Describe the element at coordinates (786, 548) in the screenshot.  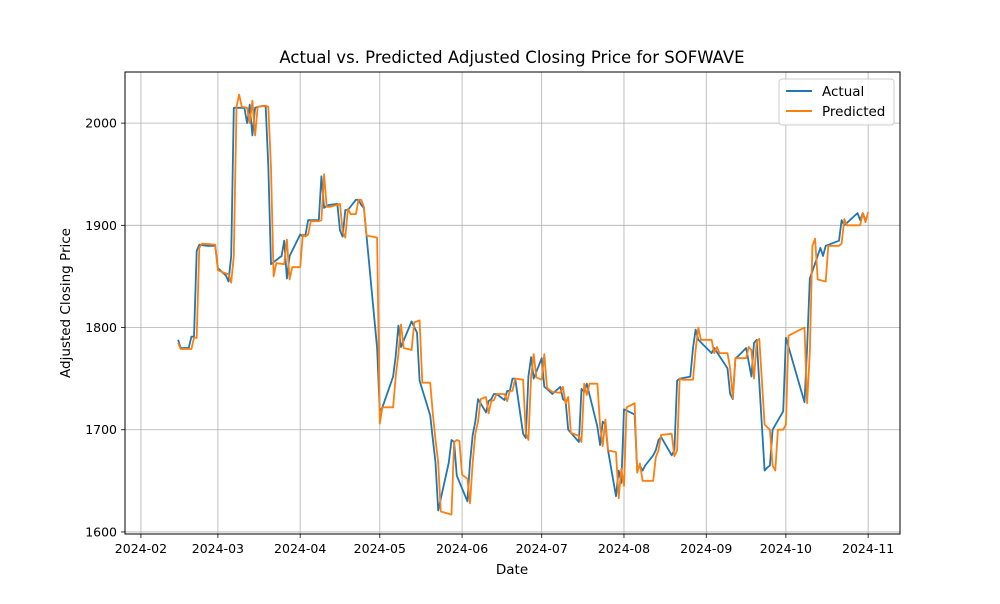
I see `x-tick-label: 2024-10` at that location.